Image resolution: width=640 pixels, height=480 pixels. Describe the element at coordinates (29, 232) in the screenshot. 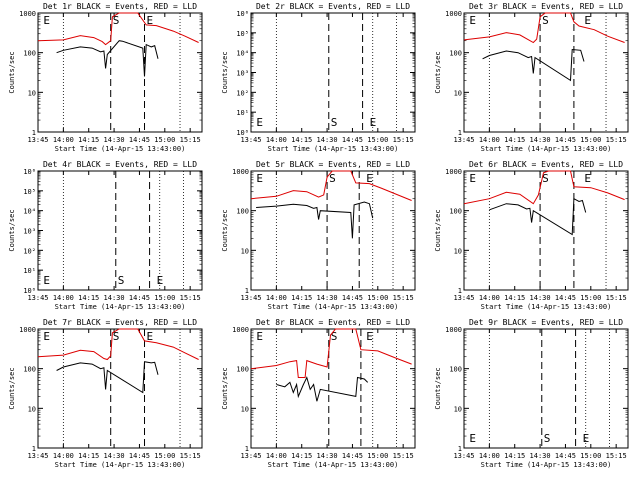

I see `y-tick-label: 10³` at that location.